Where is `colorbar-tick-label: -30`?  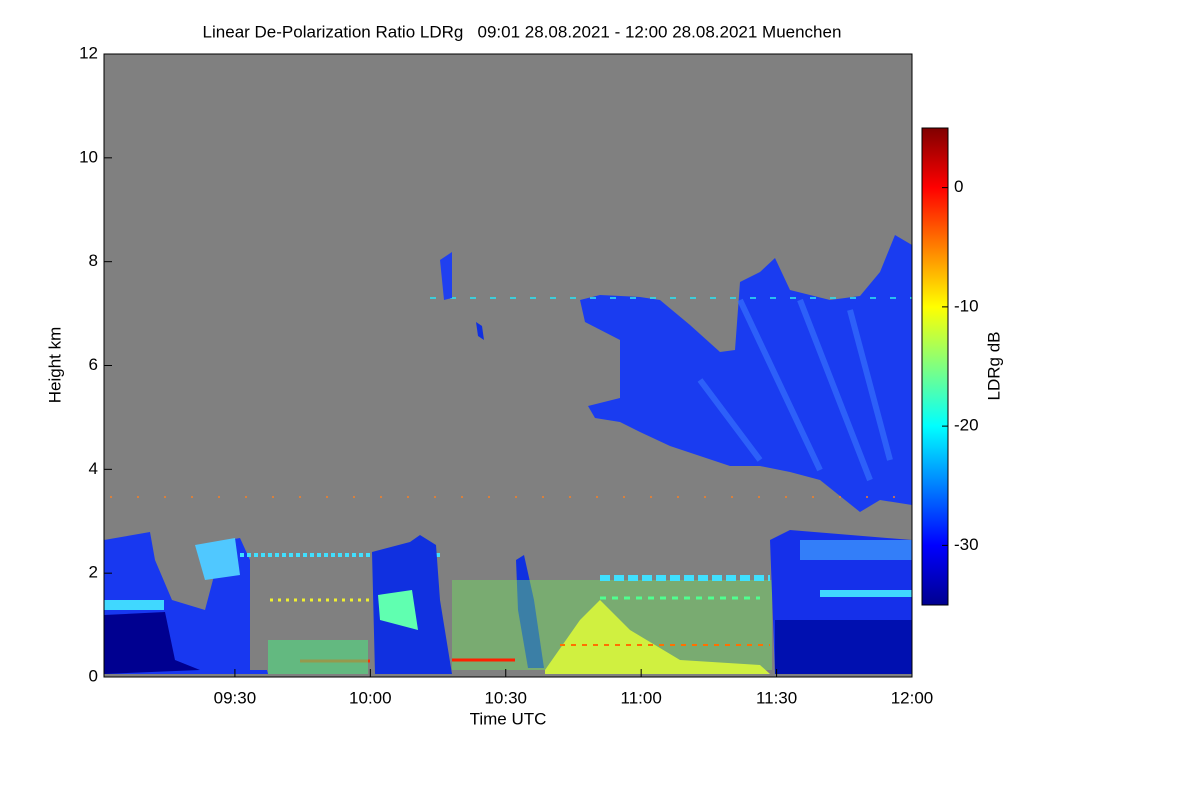
colorbar-tick-label: -30 is located at coordinates (966, 544).